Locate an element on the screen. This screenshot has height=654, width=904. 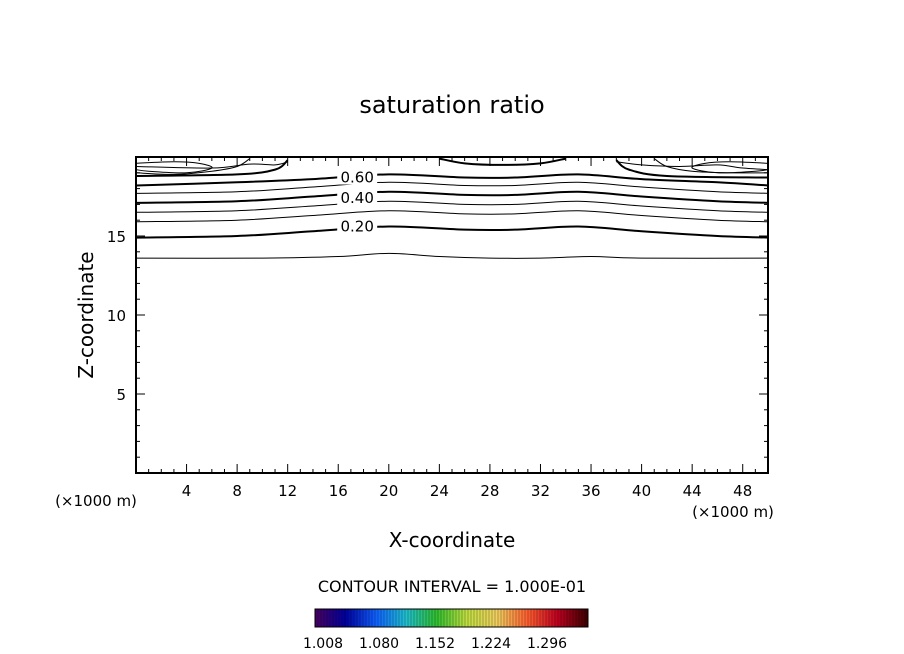
x-tick-label: 12 is located at coordinates (287, 491).